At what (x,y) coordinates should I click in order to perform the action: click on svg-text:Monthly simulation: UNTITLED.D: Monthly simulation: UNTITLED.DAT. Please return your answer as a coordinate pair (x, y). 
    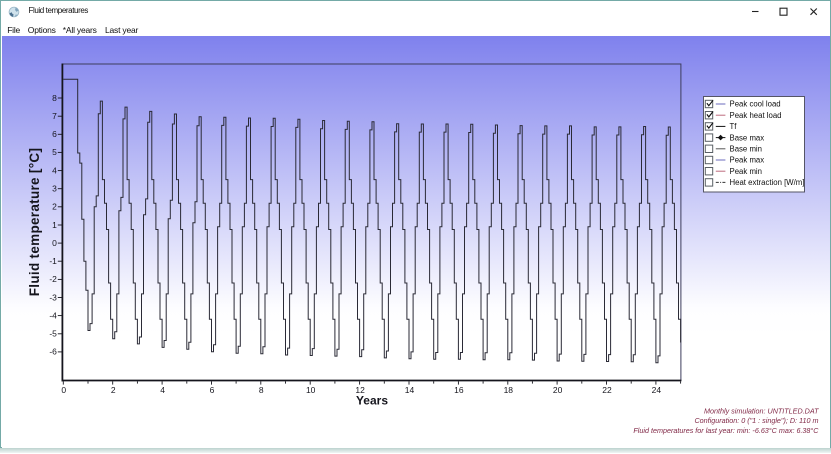
    Looking at the image, I should click on (761, 410).